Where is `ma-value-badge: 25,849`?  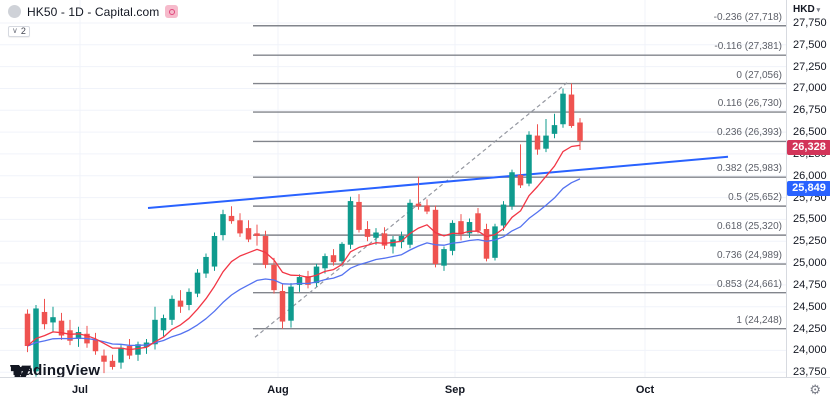 ma-value-badge: 25,849 is located at coordinates (808, 189).